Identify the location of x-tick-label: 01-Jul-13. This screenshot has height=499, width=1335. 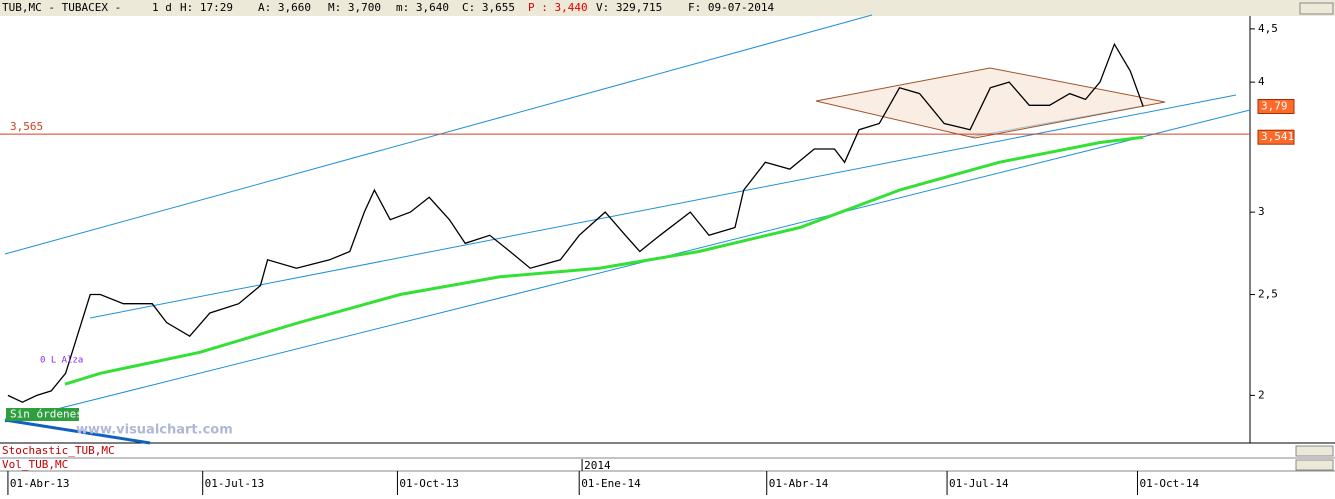
(235, 483).